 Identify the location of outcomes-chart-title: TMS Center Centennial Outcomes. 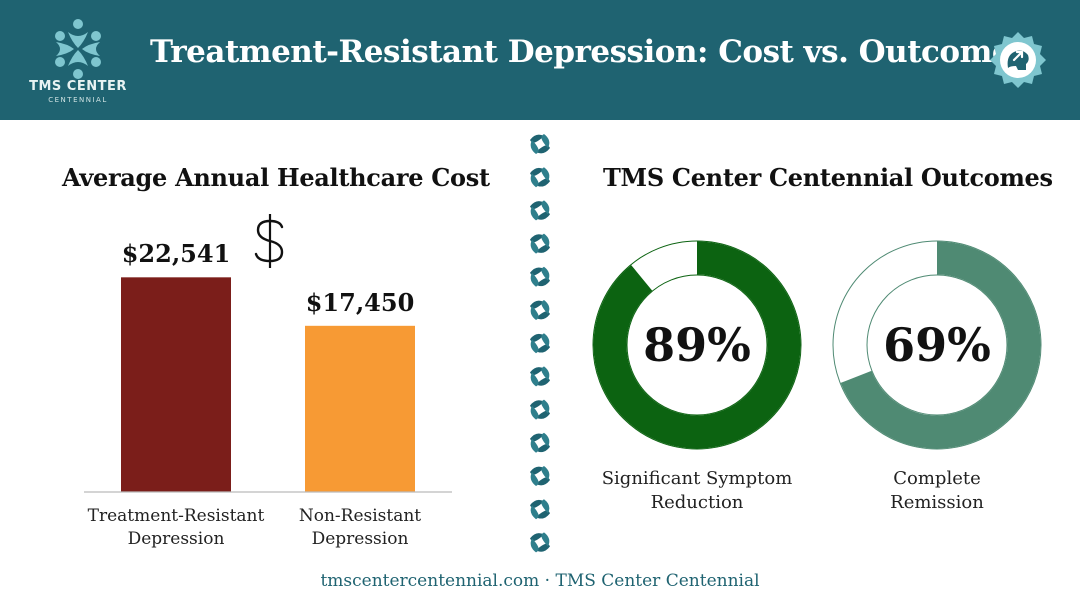
(828, 177).